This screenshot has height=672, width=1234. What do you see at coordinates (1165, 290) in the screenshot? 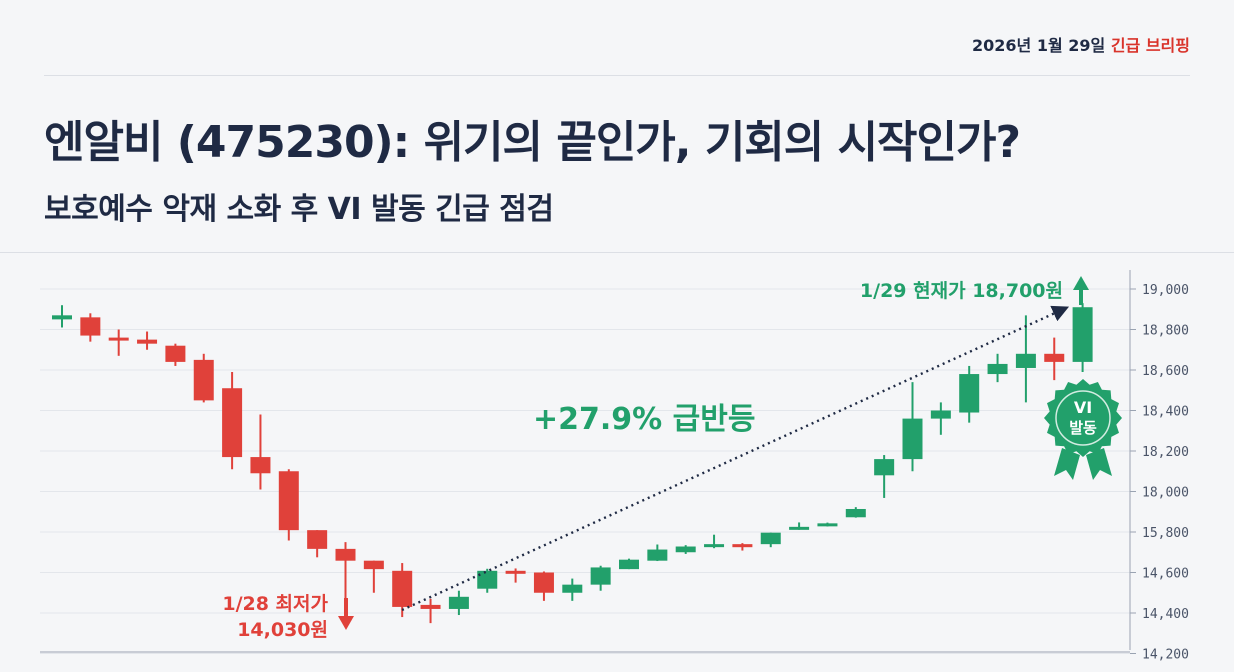
I see `y-tick-label: 19,000` at bounding box center [1165, 290].